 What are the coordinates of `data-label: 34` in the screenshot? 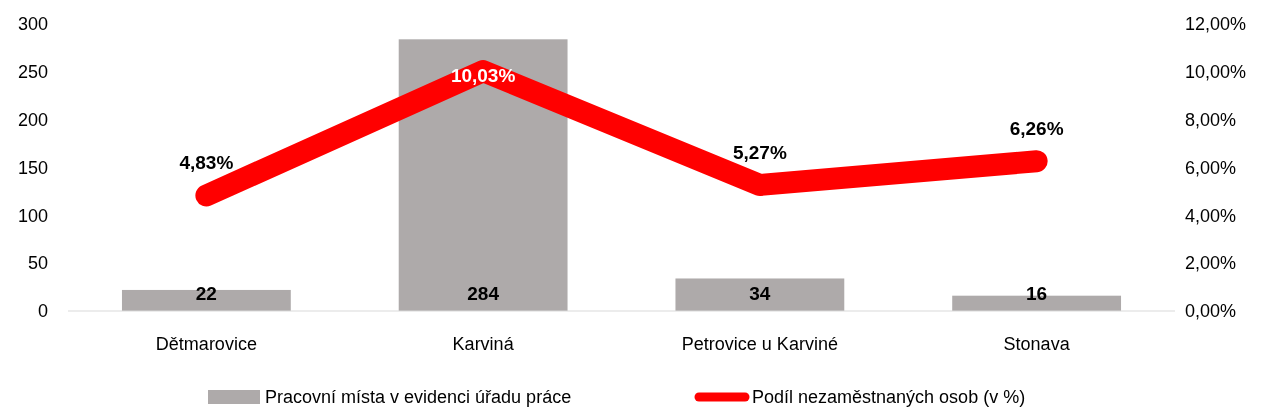 It's located at (760, 293).